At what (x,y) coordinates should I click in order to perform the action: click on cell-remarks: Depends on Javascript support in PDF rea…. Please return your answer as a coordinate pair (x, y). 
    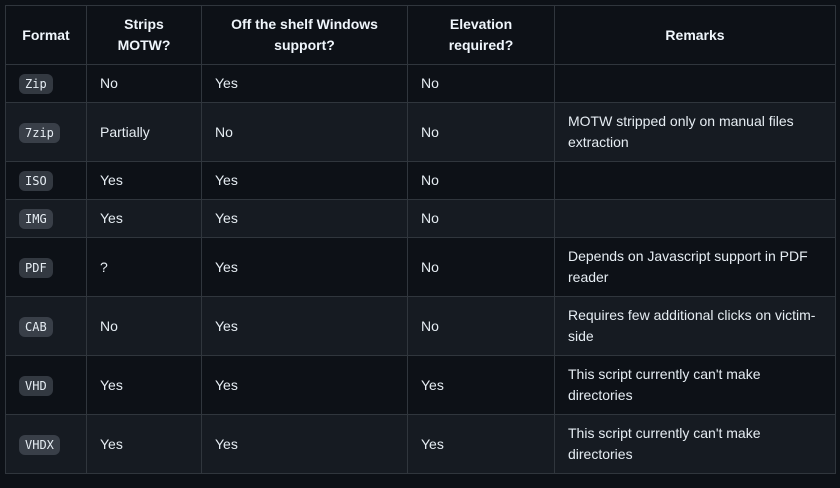
    Looking at the image, I should click on (695, 267).